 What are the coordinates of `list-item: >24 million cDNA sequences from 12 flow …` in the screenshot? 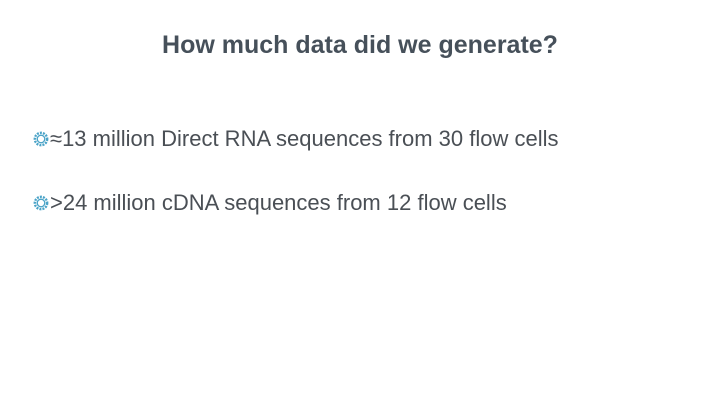 It's located at (296, 203).